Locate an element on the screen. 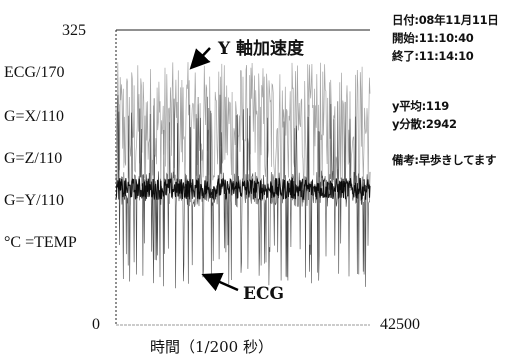 The width and height of the screenshot is (527, 361). y-label-gy: G=Y/110 is located at coordinates (34, 200).